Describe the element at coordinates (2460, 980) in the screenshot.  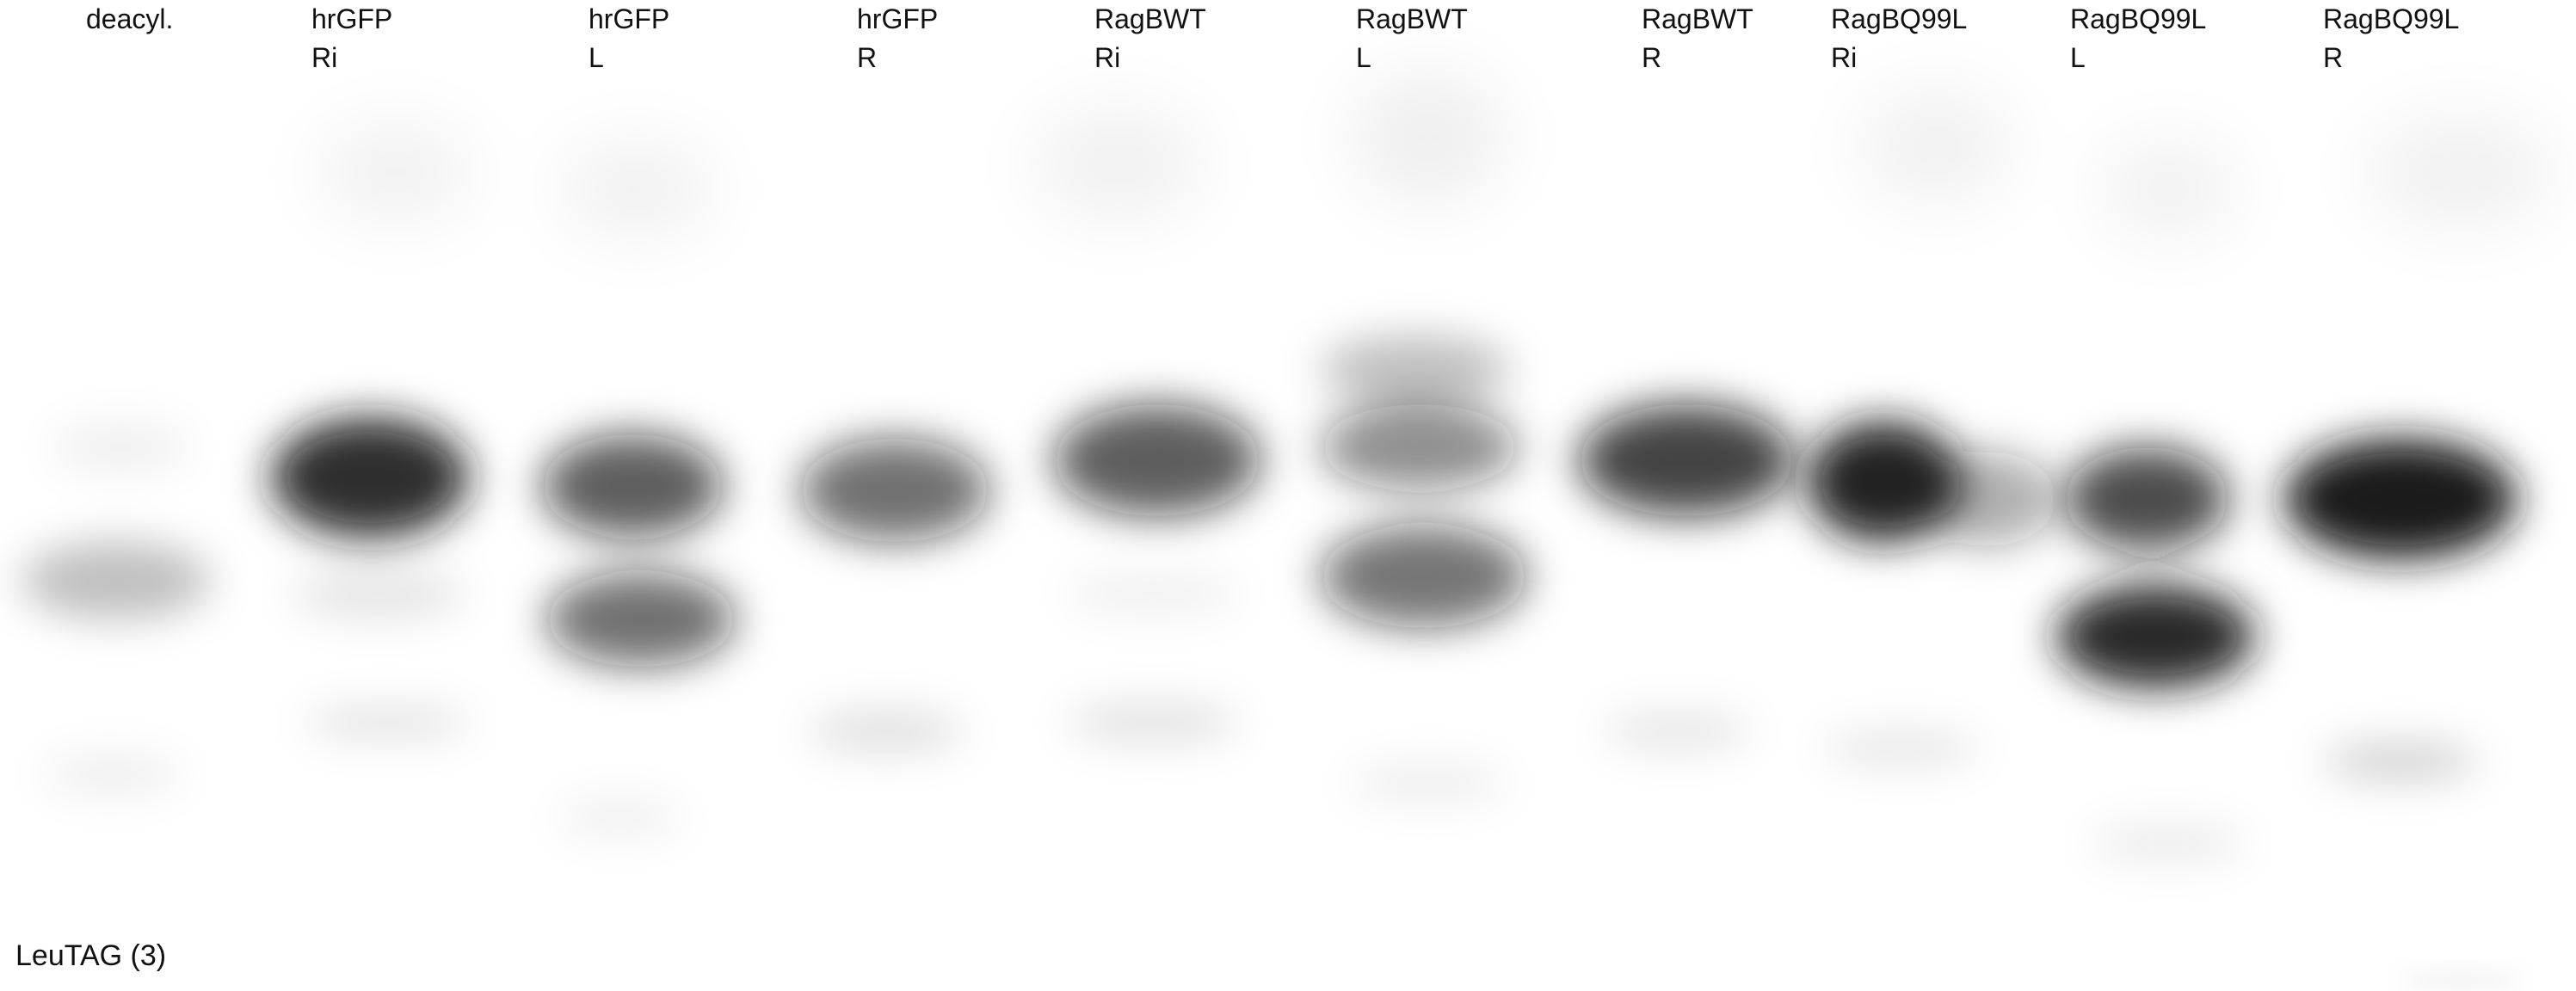
I see `smudge` at that location.